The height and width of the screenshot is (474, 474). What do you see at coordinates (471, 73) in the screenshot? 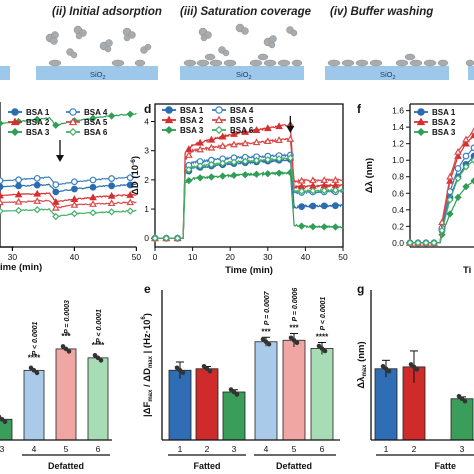
I see `substrate-stage5` at bounding box center [471, 73].